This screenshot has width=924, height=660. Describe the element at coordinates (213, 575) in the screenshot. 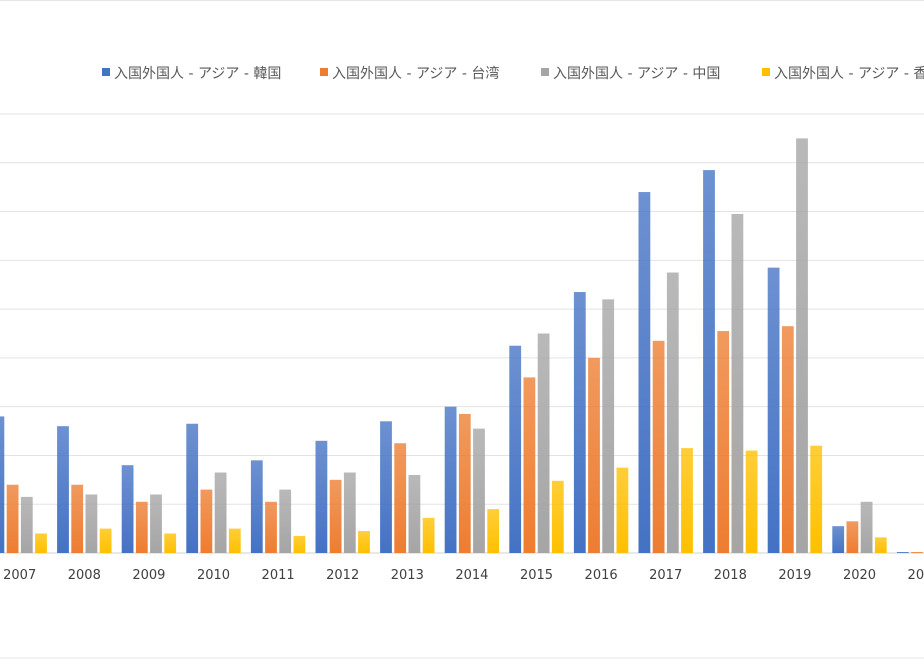

I see `x-tick-label-2010: 2010` at that location.